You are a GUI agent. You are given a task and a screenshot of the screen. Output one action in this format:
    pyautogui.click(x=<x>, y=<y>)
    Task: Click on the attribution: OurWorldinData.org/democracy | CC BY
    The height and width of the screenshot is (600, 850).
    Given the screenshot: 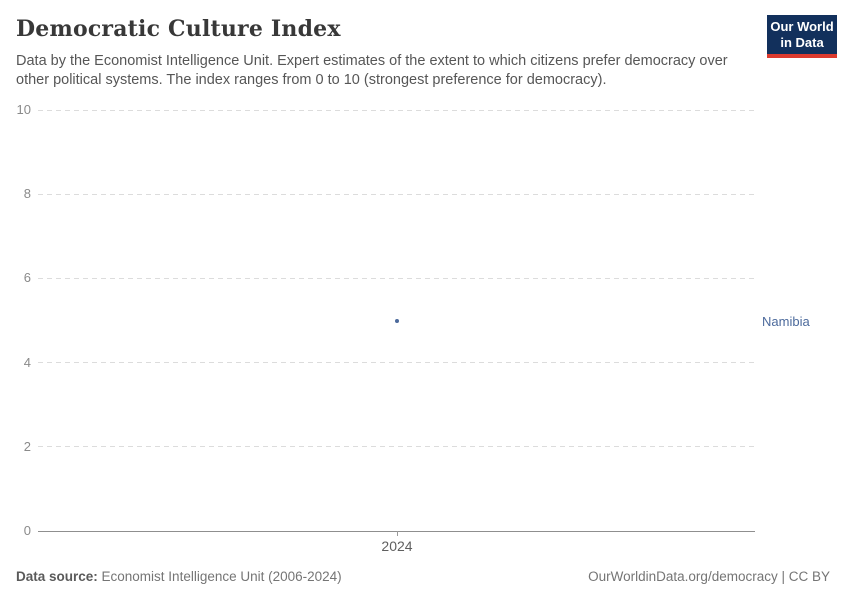 What is the action you would take?
    pyautogui.click(x=709, y=577)
    